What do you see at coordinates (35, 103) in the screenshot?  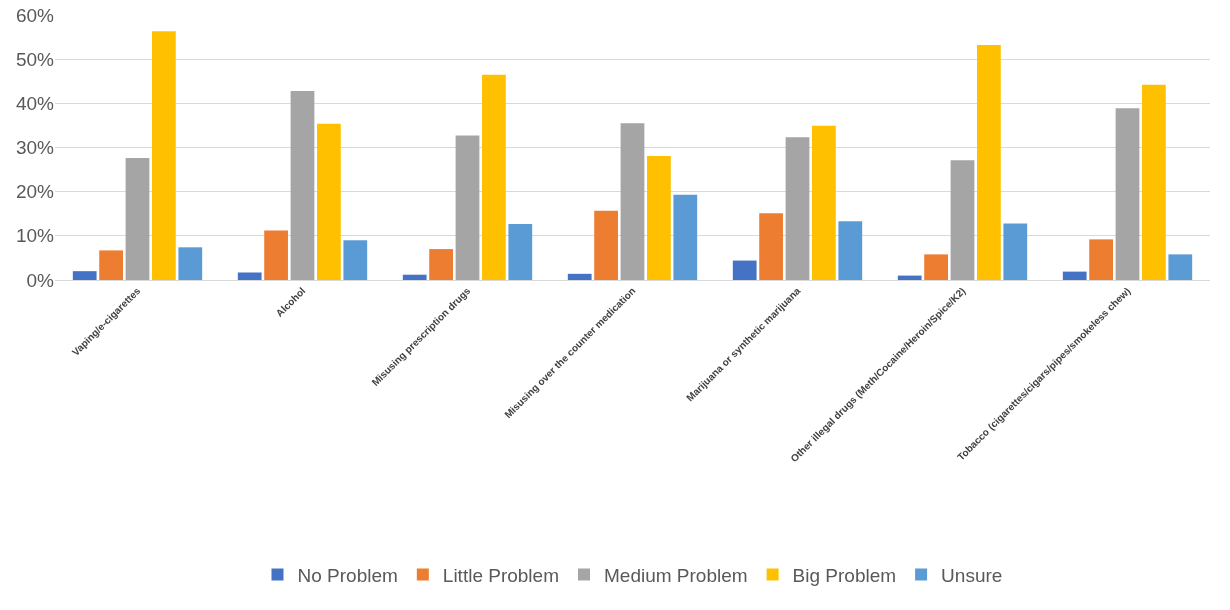 I see `y-tick-label: 40%` at bounding box center [35, 103].